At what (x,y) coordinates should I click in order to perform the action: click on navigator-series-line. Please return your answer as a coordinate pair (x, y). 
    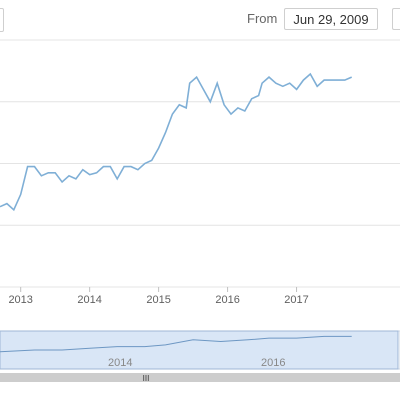
    Looking at the image, I should click on (176, 344).